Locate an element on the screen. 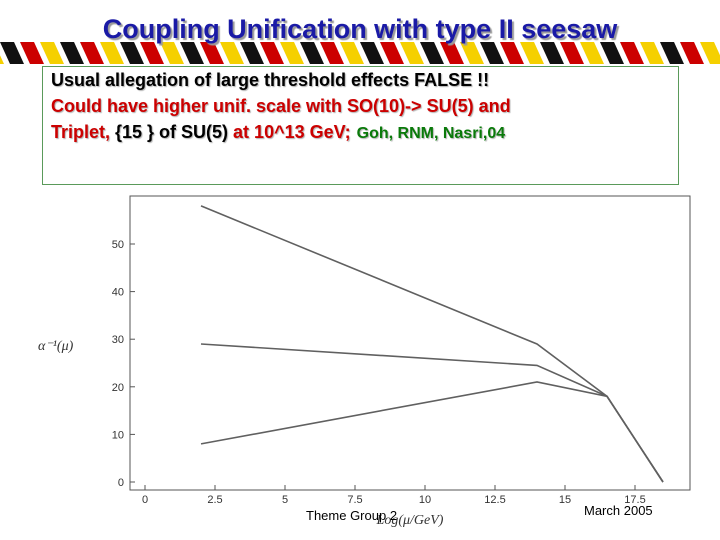 The image size is (720, 540). y-tick-label: 0 is located at coordinates (121, 483).